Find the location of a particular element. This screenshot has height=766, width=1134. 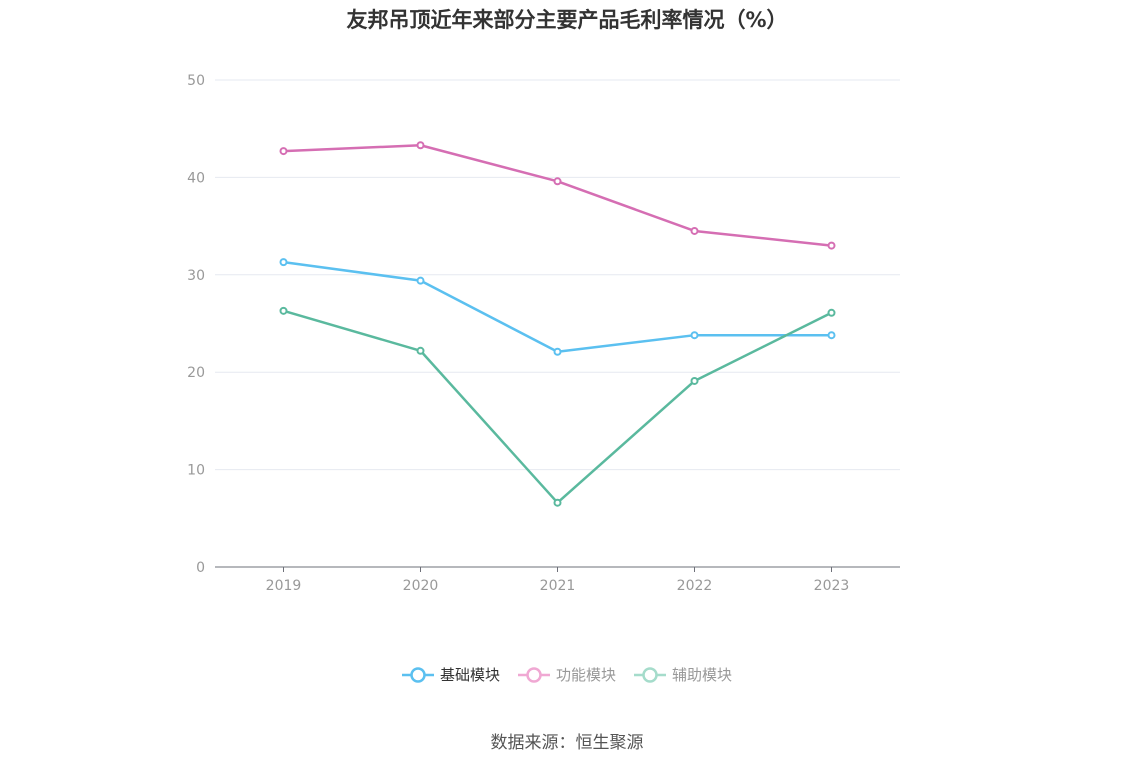

y-tick-label: 40 is located at coordinates (196, 178).